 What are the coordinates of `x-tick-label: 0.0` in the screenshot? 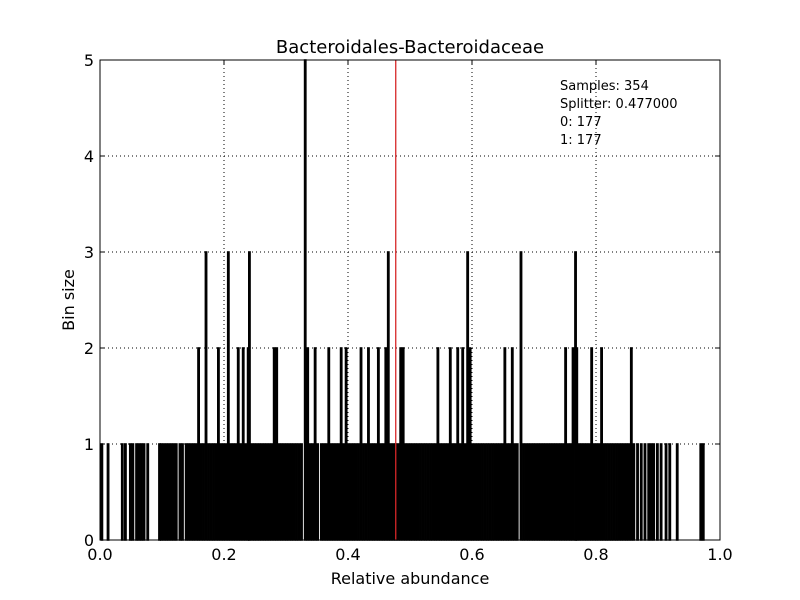 It's located at (99, 554).